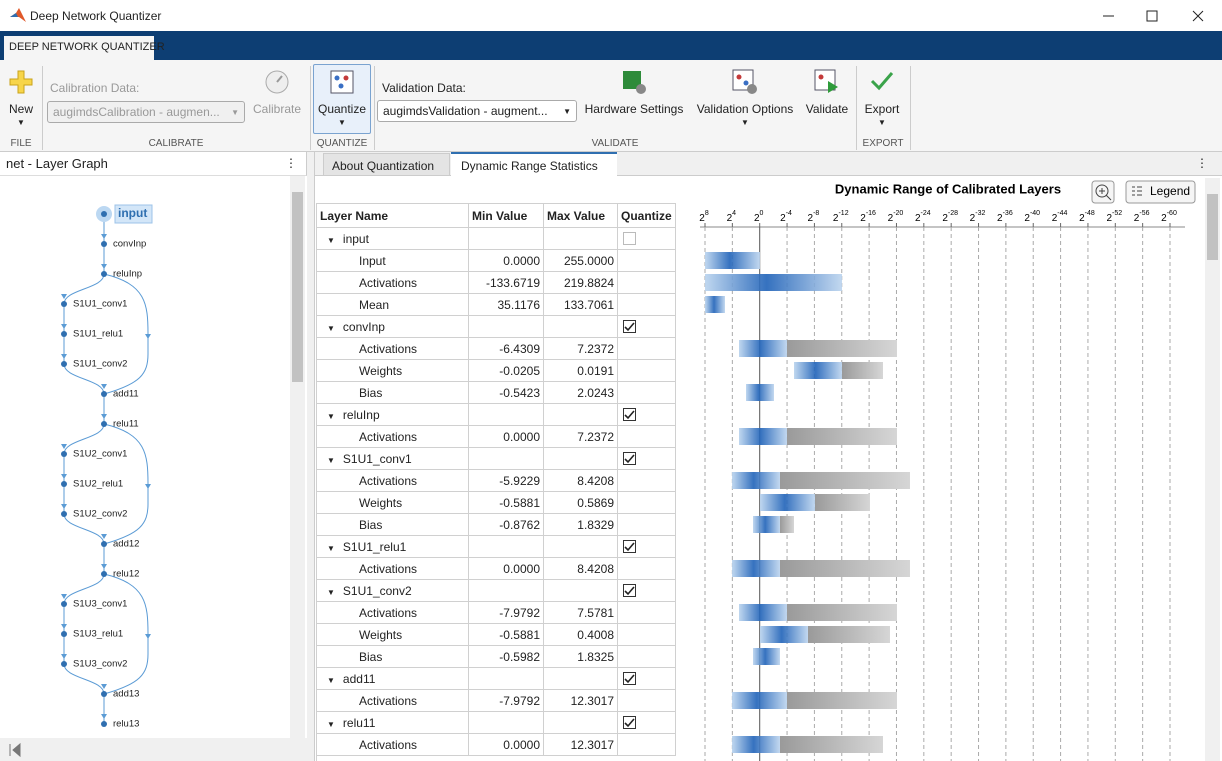  What do you see at coordinates (1160, 192) in the screenshot?
I see `legend-button: Legend` at bounding box center [1160, 192].